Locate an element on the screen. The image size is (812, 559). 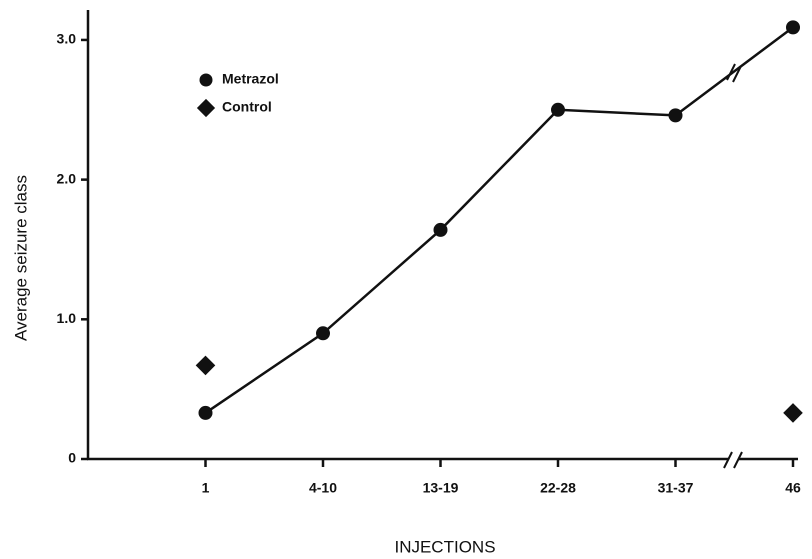
legend-label: Metrazol is located at coordinates (250, 79).